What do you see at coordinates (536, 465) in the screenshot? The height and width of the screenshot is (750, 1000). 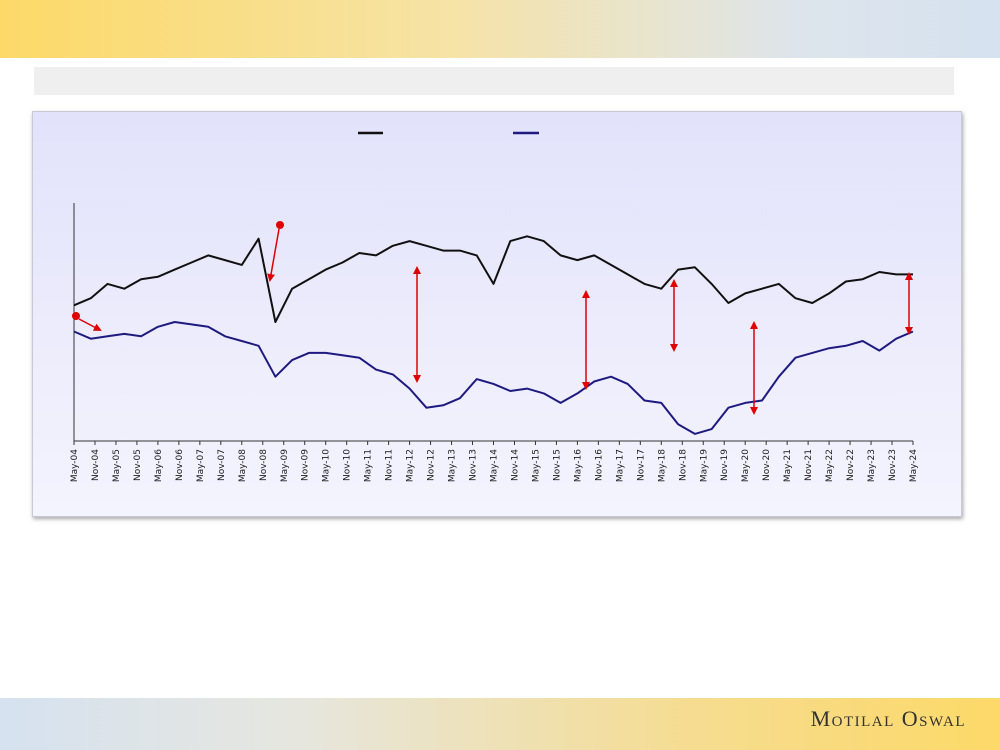 I see `x-tick-label: May-15` at bounding box center [536, 465].